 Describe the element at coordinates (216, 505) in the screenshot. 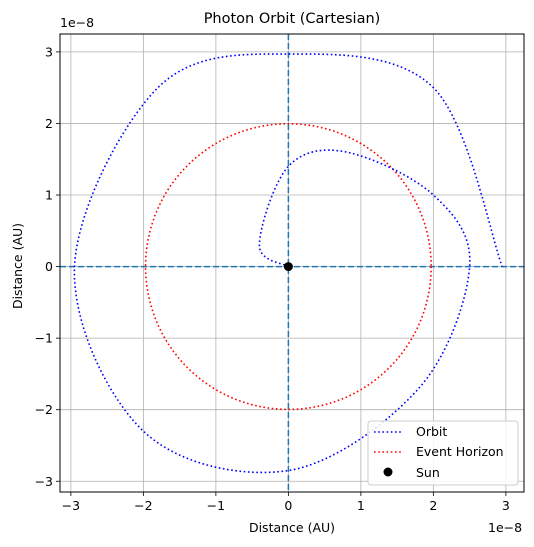

I see `x-tick-label-2: −1` at that location.